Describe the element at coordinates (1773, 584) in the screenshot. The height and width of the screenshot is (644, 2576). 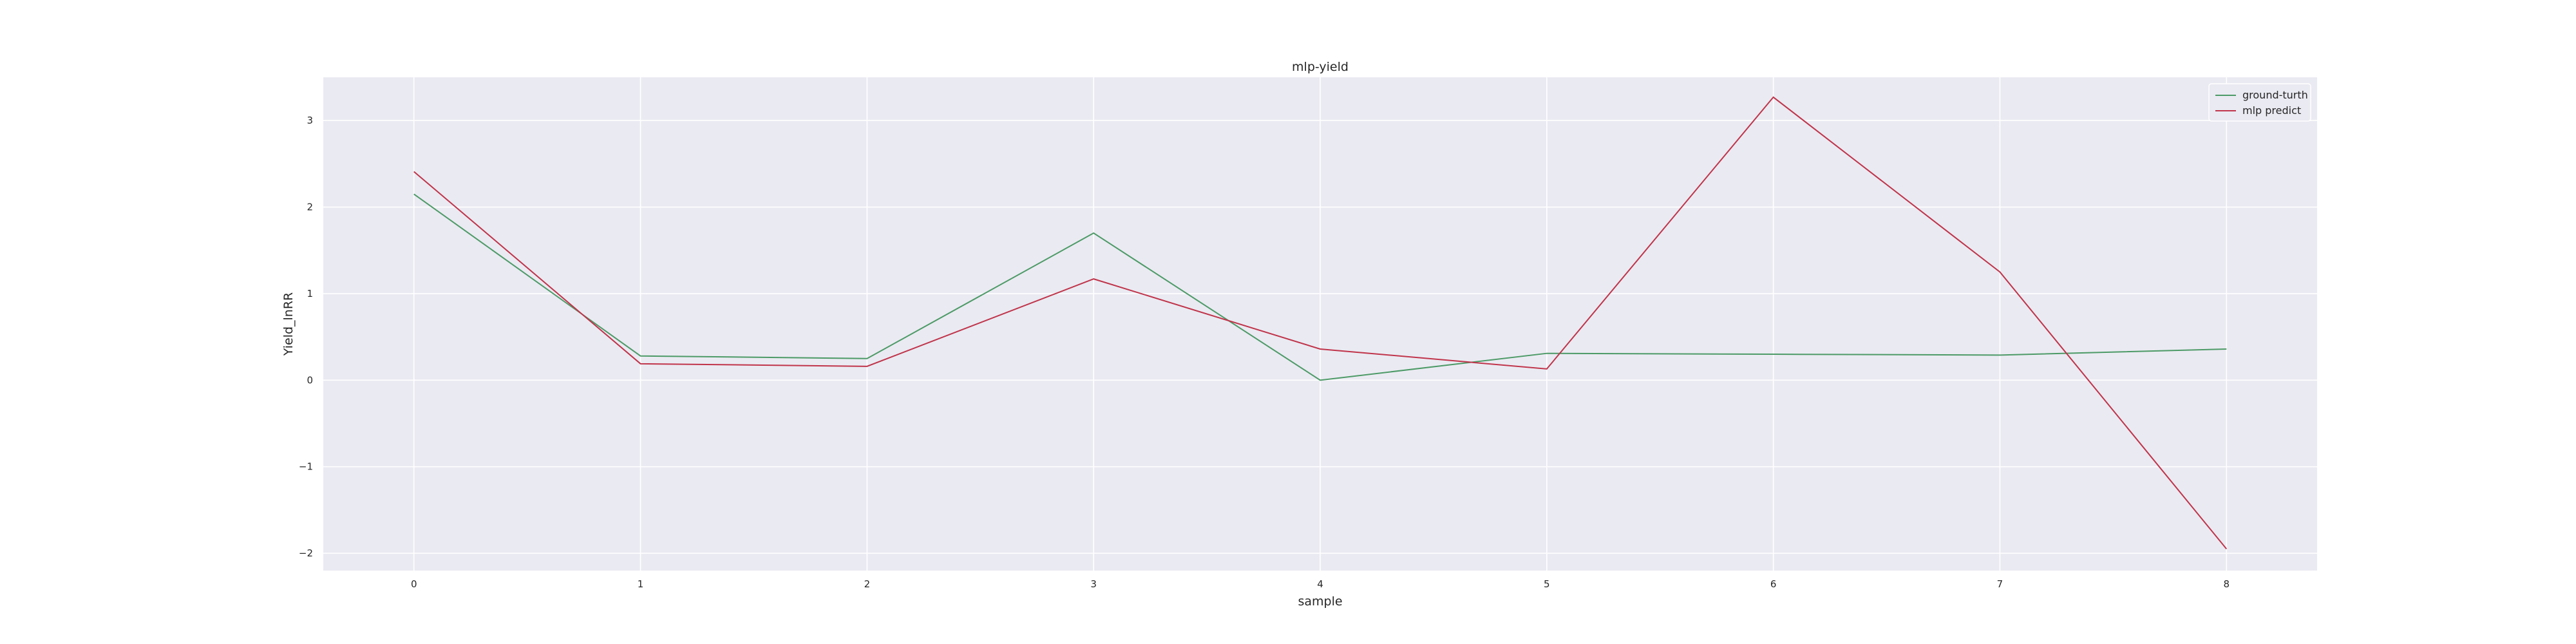
I see `x-tick-label: 6` at that location.